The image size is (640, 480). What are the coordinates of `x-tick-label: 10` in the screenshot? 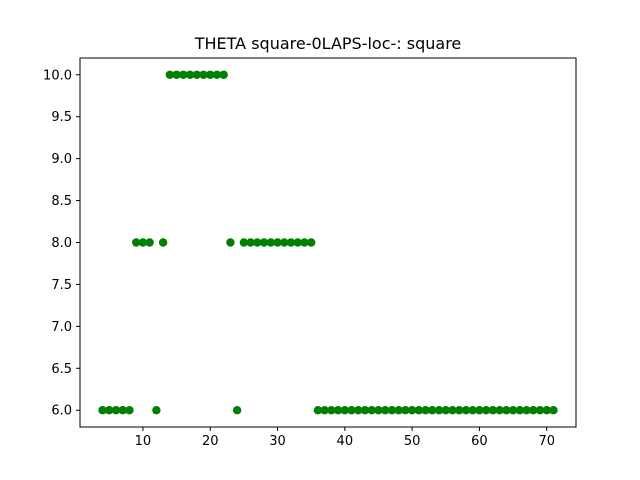 It's located at (143, 441).